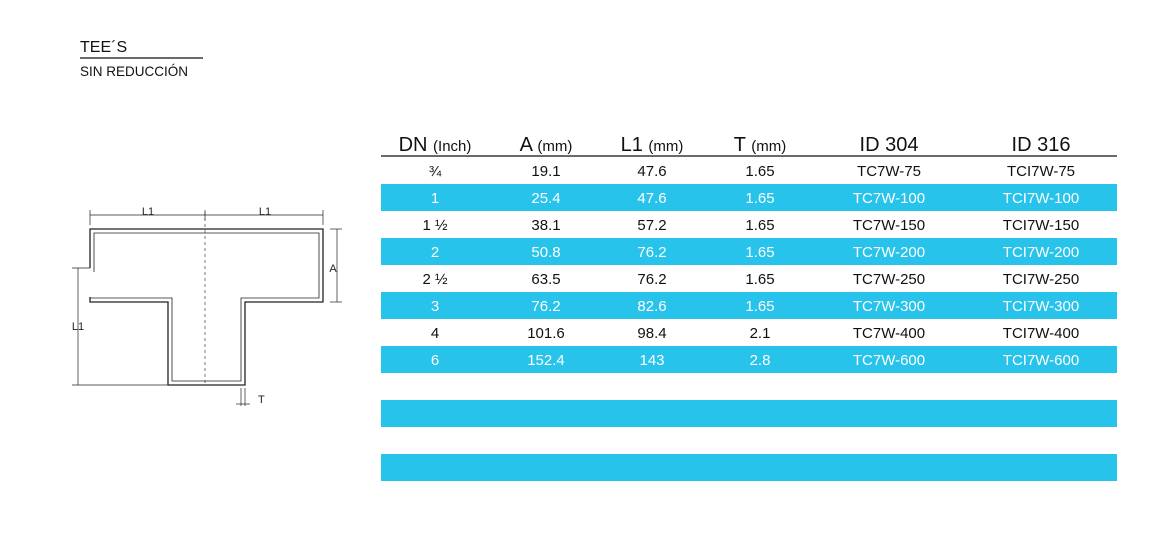  Describe the element at coordinates (1041, 225) in the screenshot. I see `cell: TCI7W-150` at that location.